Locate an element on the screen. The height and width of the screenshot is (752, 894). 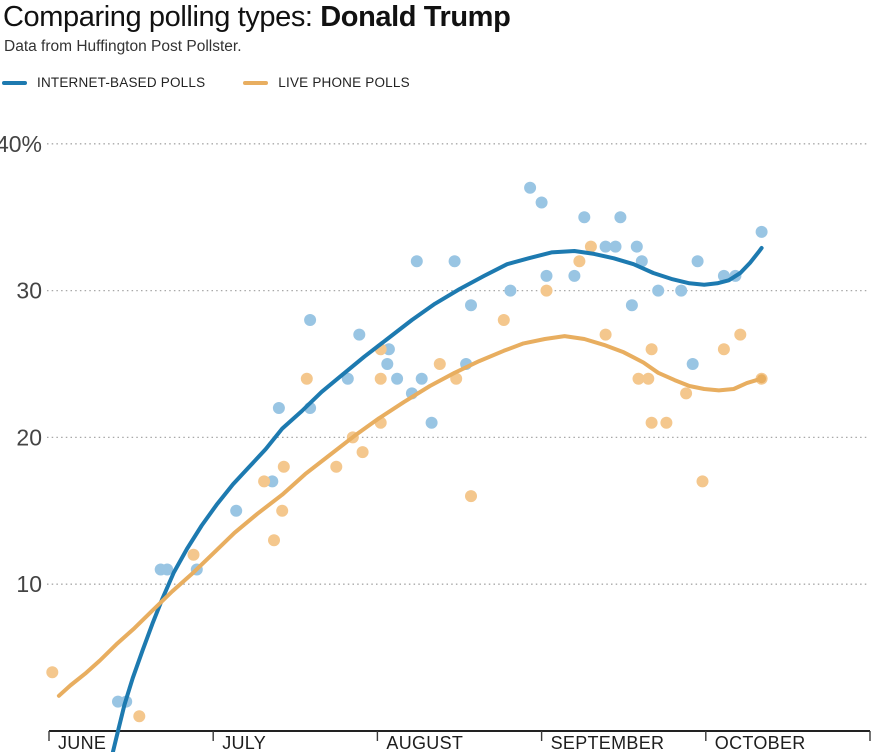
trend-line-end-dot is located at coordinates (762, 379).